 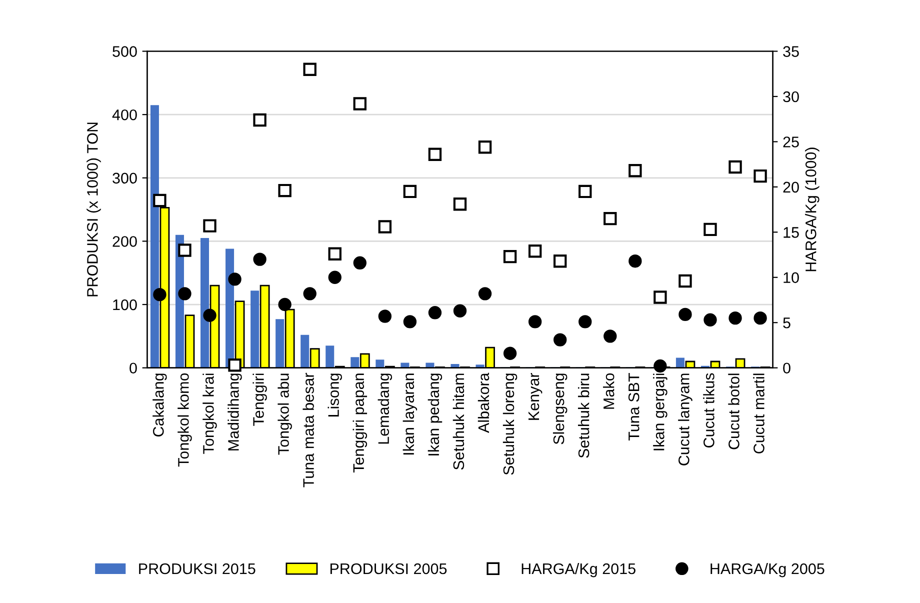 What do you see at coordinates (560, 409) in the screenshot?
I see `x-tick-label: Slengseng` at bounding box center [560, 409].